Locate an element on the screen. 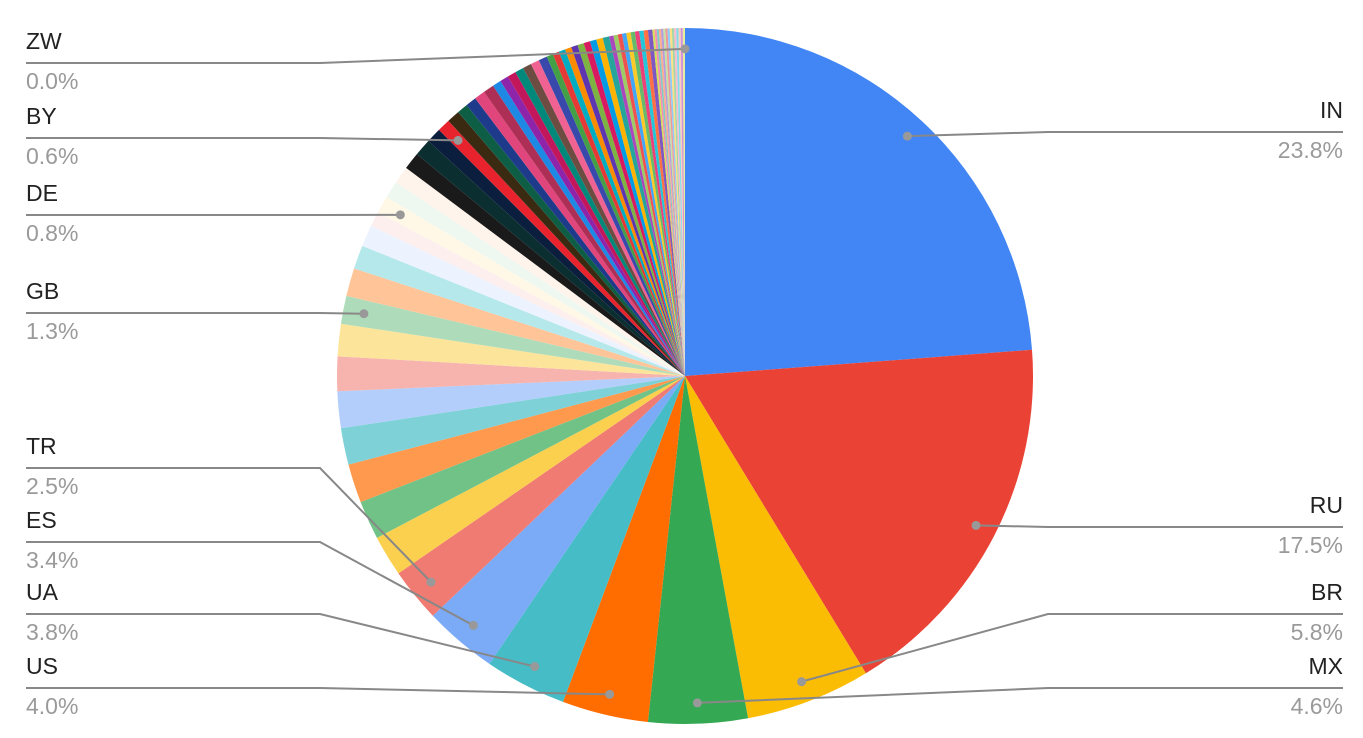  slice-name: UA is located at coordinates (42, 592).